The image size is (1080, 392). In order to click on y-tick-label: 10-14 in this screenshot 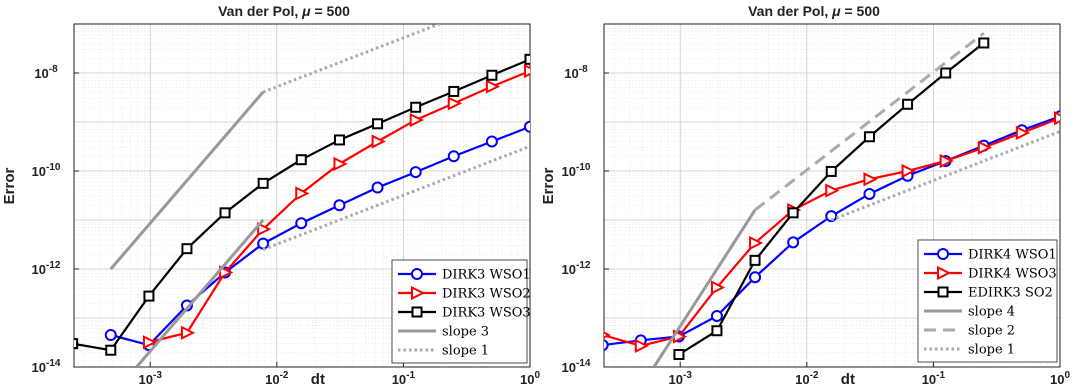, I will do `click(576, 366)`.